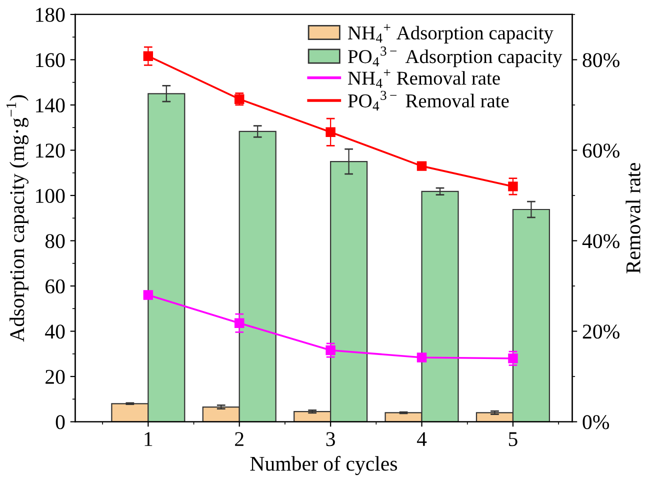 The height and width of the screenshot is (482, 654). What do you see at coordinates (421, 439) in the screenshot?
I see `x-tick-label: 4` at bounding box center [421, 439].